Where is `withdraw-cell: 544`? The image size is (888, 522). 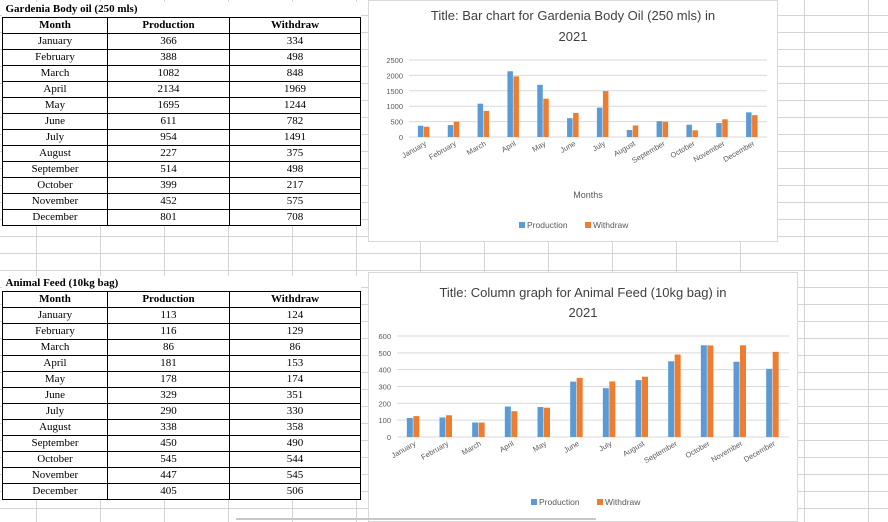
withdraw-cell: 544 is located at coordinates (295, 459).